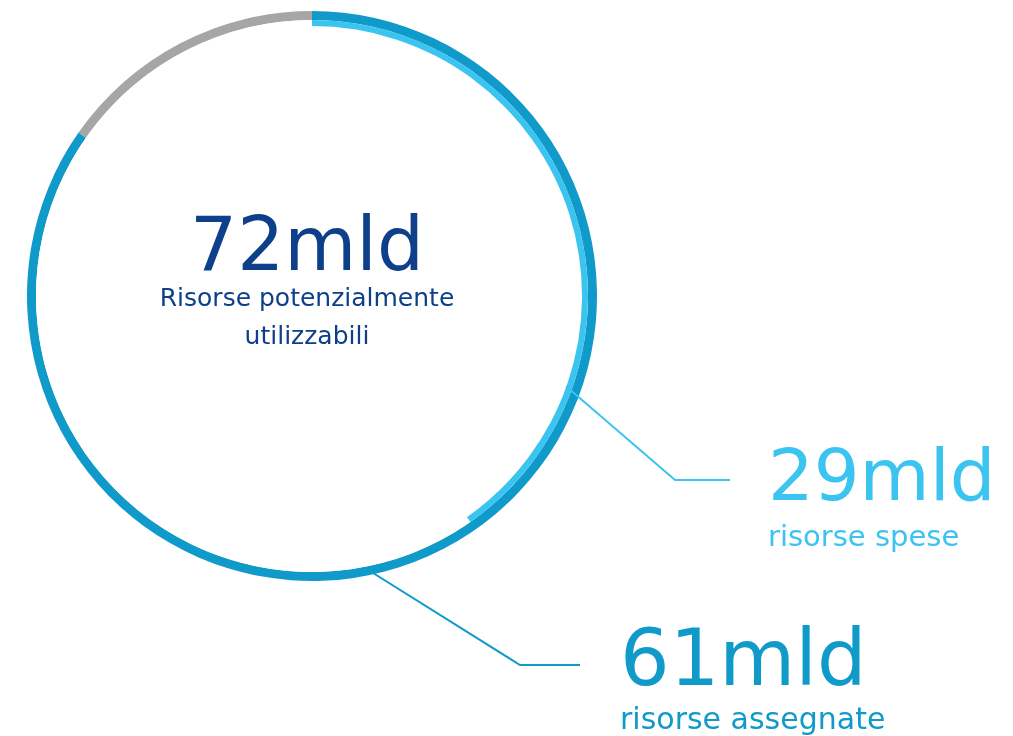  Describe the element at coordinates (195, 74) in the screenshot. I see `donut-slice` at that location.